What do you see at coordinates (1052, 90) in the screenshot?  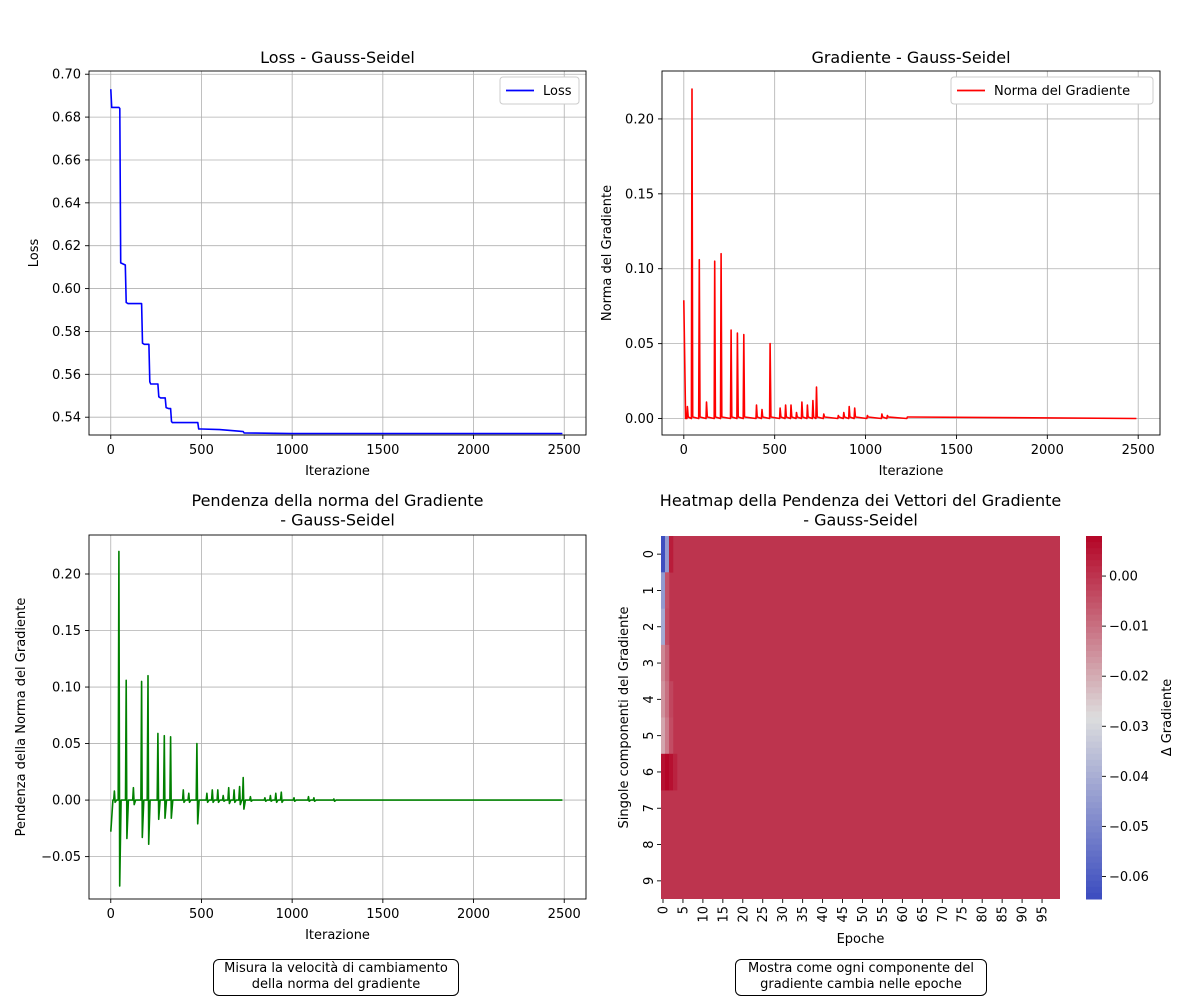 I see `legend: Norma del Gradiente` at bounding box center [1052, 90].